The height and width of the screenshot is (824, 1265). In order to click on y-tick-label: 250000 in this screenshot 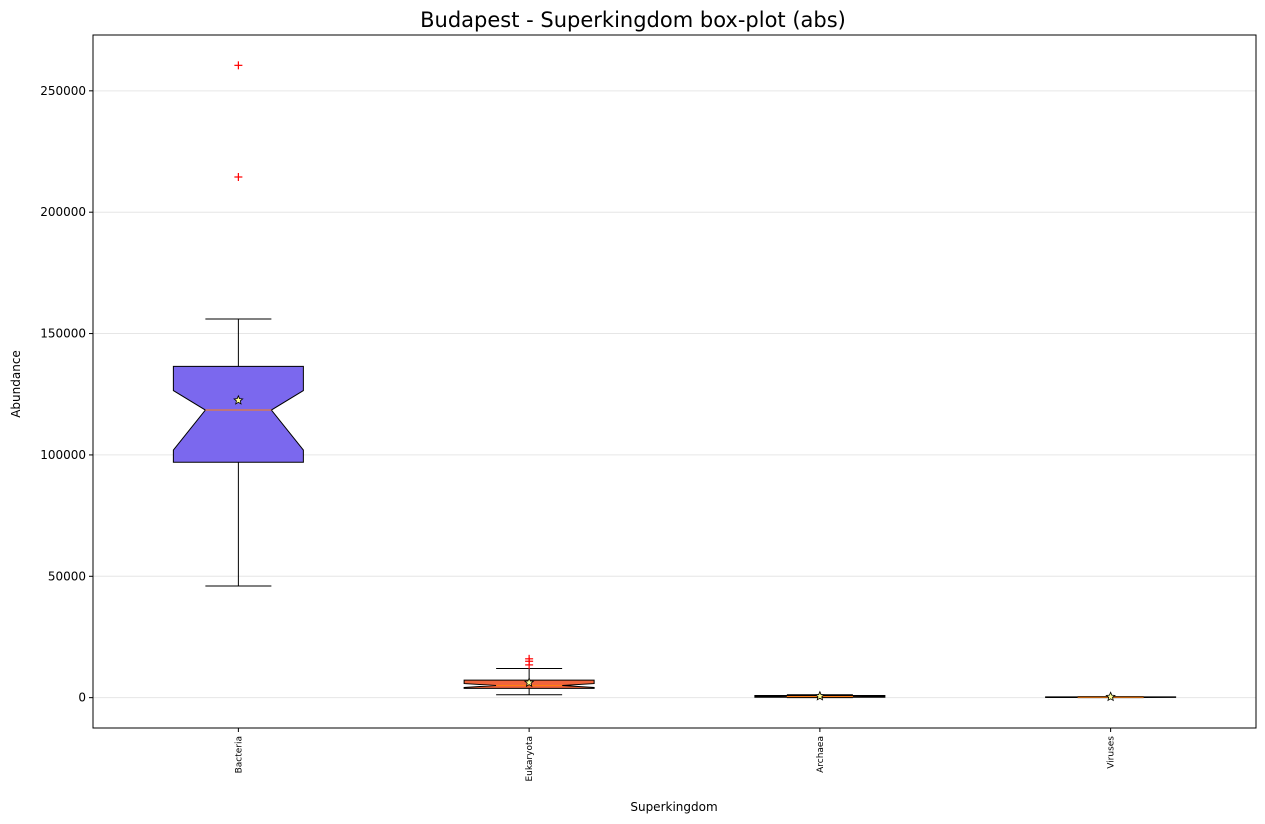, I will do `click(63, 91)`.